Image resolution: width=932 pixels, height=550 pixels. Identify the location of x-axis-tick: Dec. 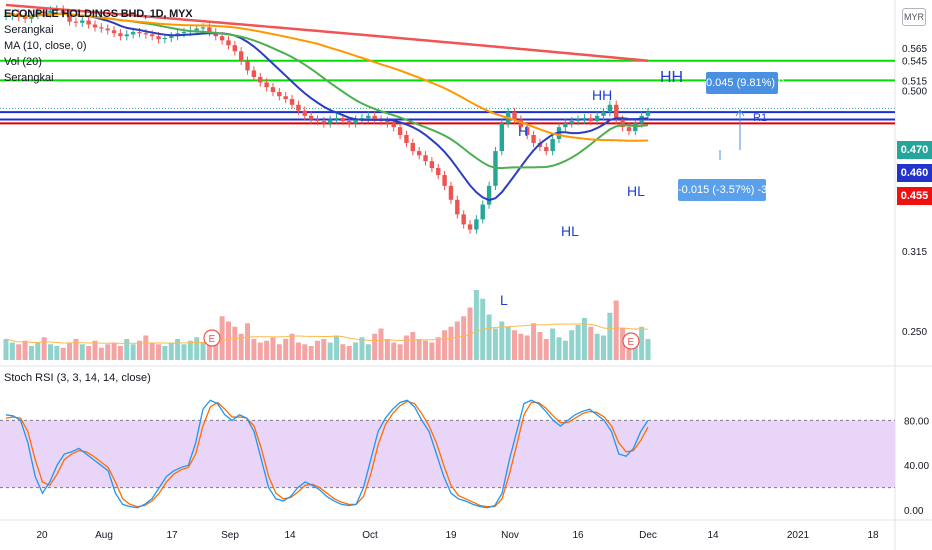
(648, 535).